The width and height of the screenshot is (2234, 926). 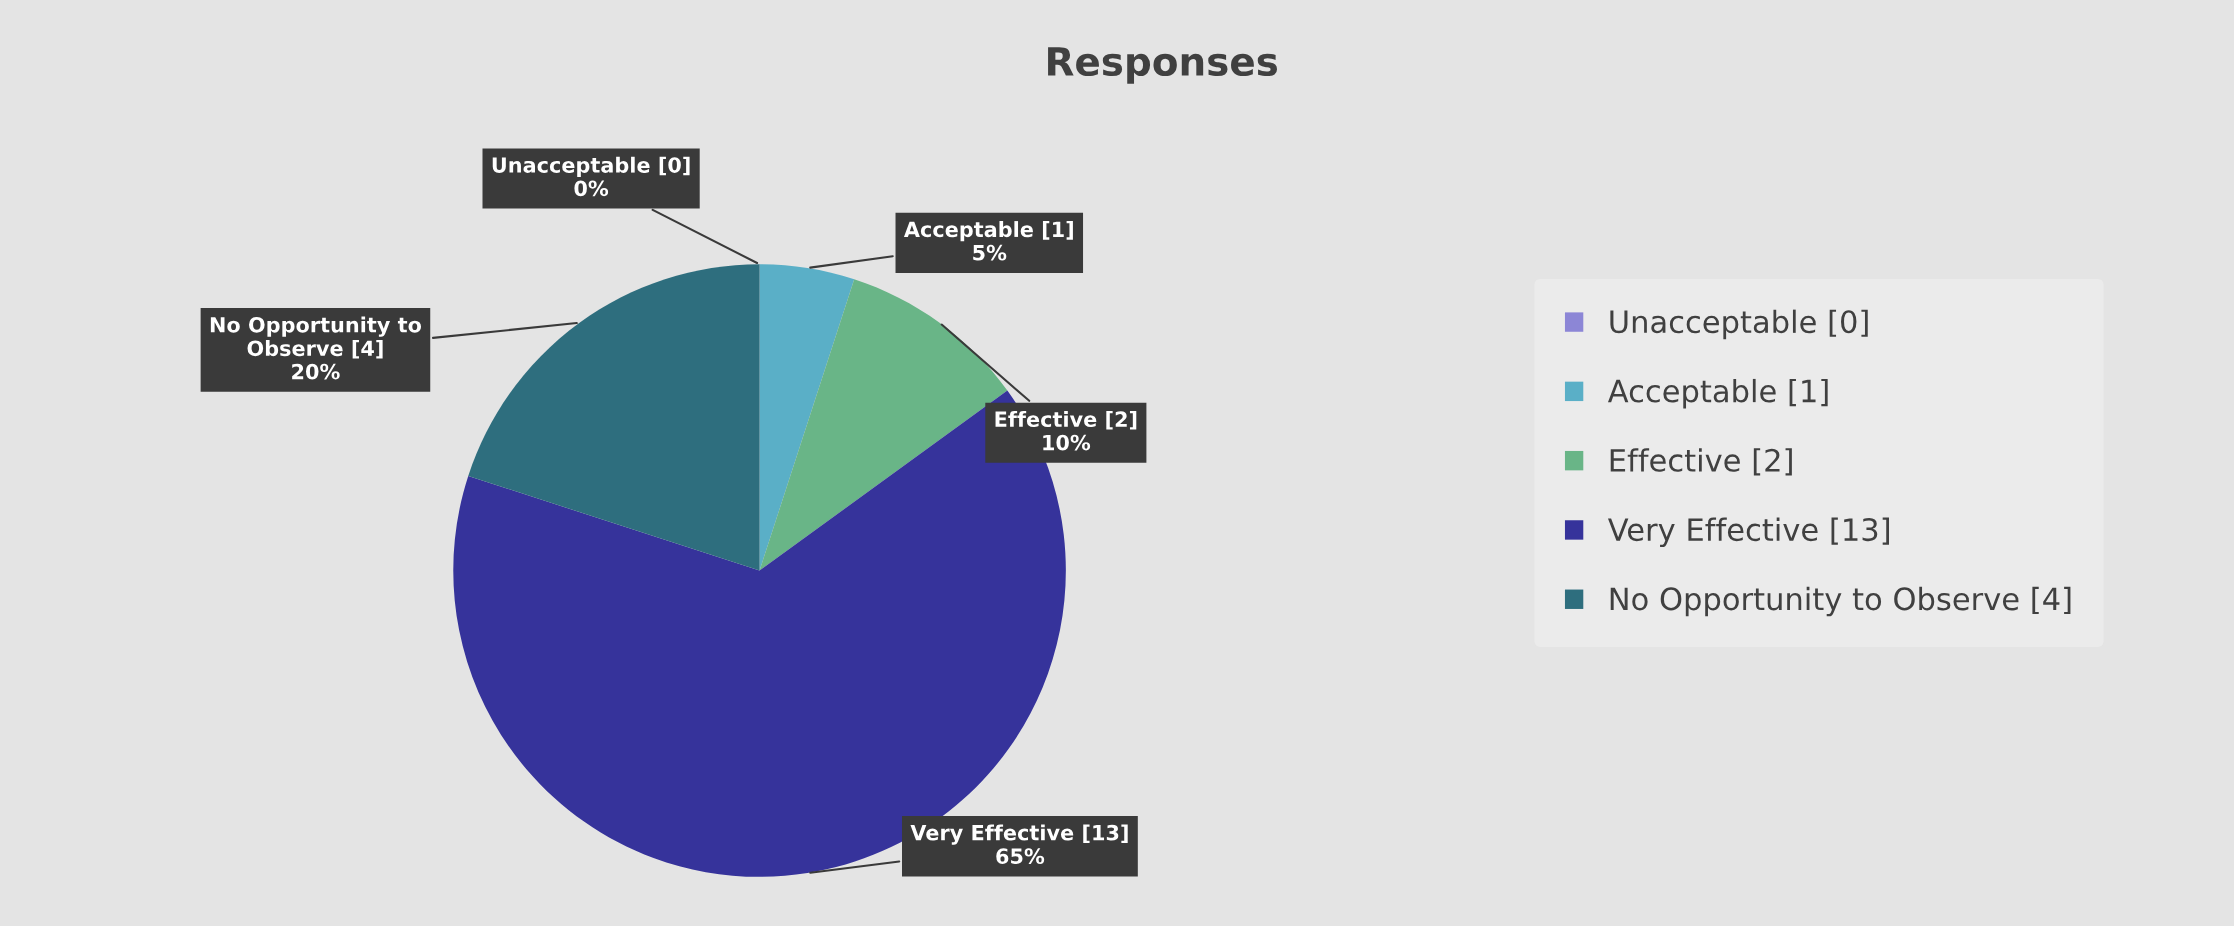 I want to click on legend-label: Unacceptable [0], so click(x=1739, y=324).